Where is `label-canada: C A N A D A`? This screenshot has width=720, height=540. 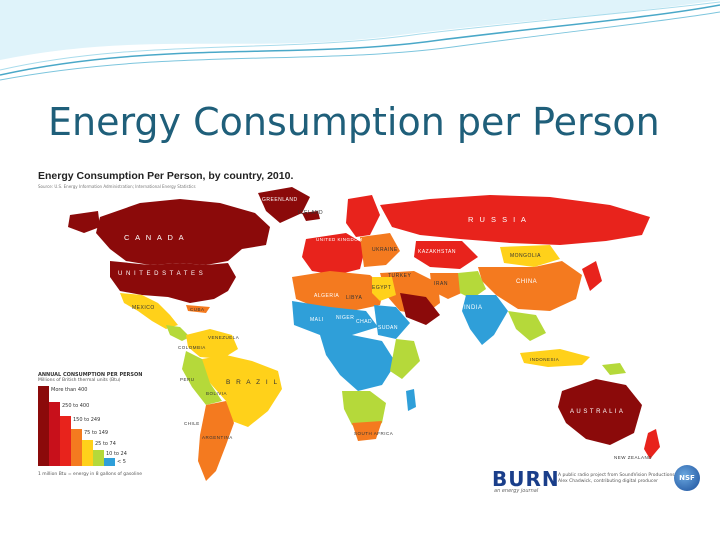 label-canada: C A N A D A is located at coordinates (155, 237).